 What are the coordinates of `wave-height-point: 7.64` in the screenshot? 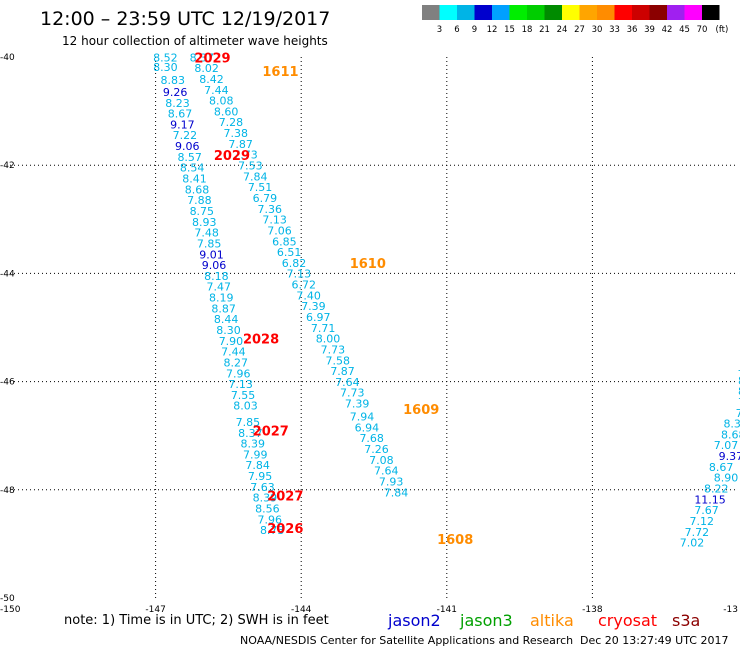 It's located at (347, 382).